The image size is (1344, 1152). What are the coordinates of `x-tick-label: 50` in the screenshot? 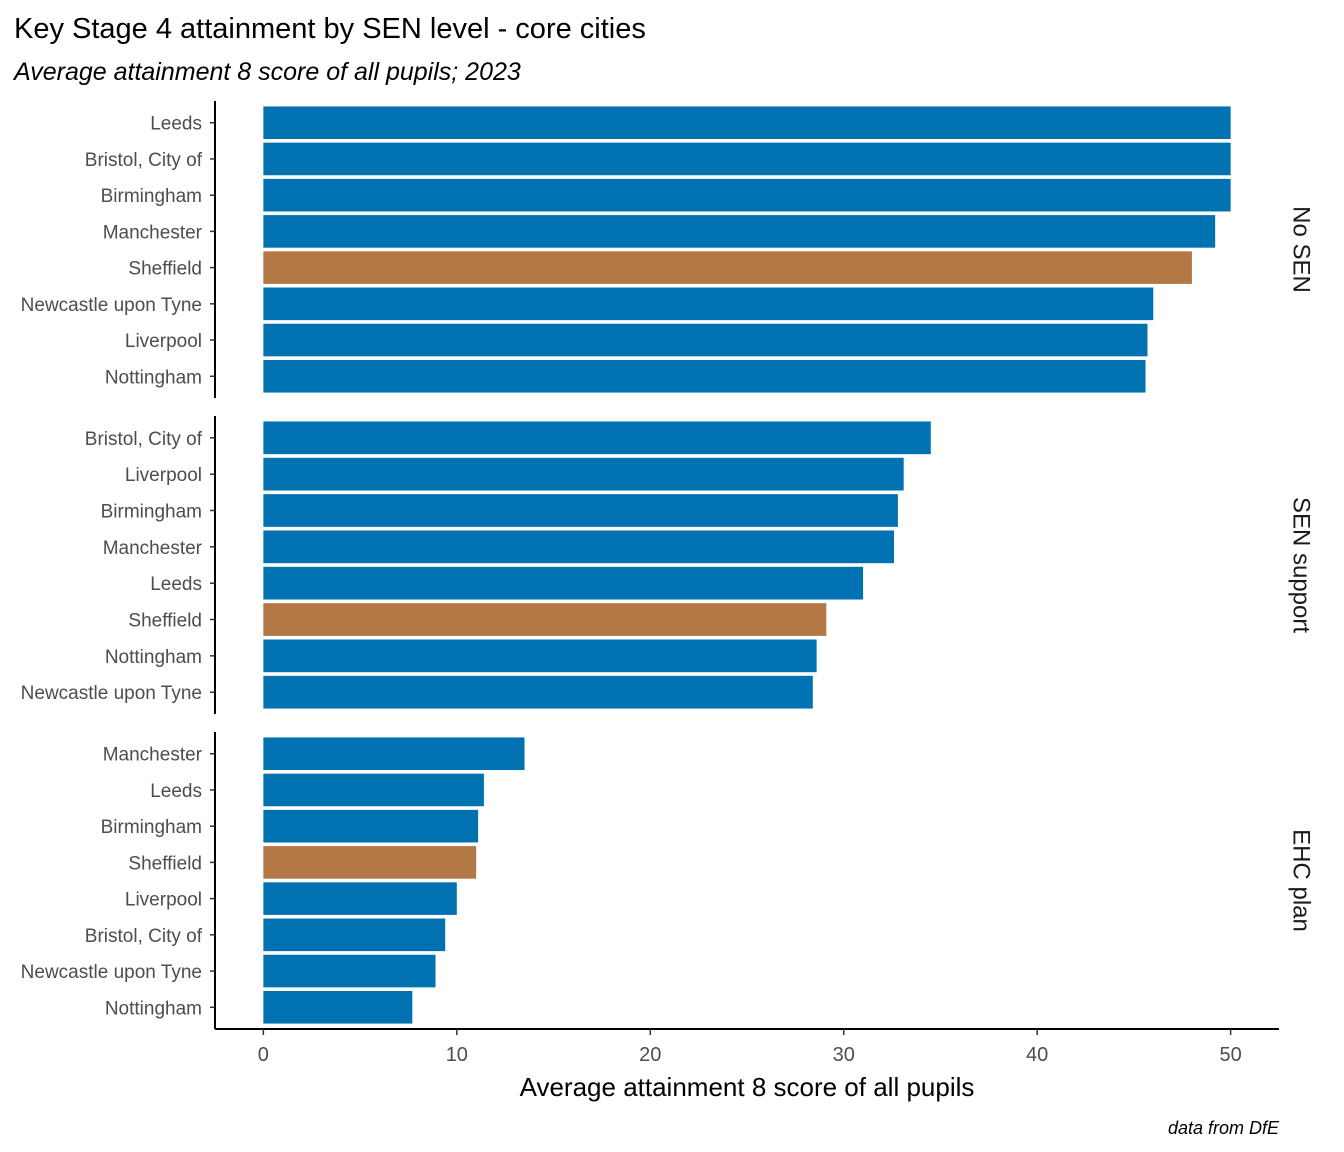 It's located at (1231, 1055).